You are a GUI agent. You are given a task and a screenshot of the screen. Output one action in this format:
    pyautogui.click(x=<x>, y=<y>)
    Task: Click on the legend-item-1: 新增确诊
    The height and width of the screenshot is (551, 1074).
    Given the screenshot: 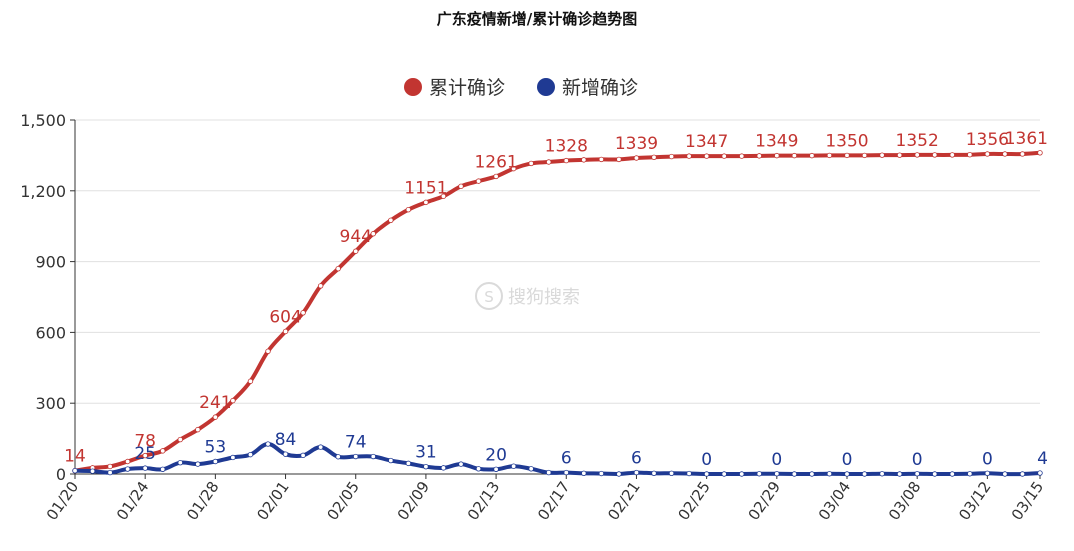 What is the action you would take?
    pyautogui.click(x=587, y=88)
    